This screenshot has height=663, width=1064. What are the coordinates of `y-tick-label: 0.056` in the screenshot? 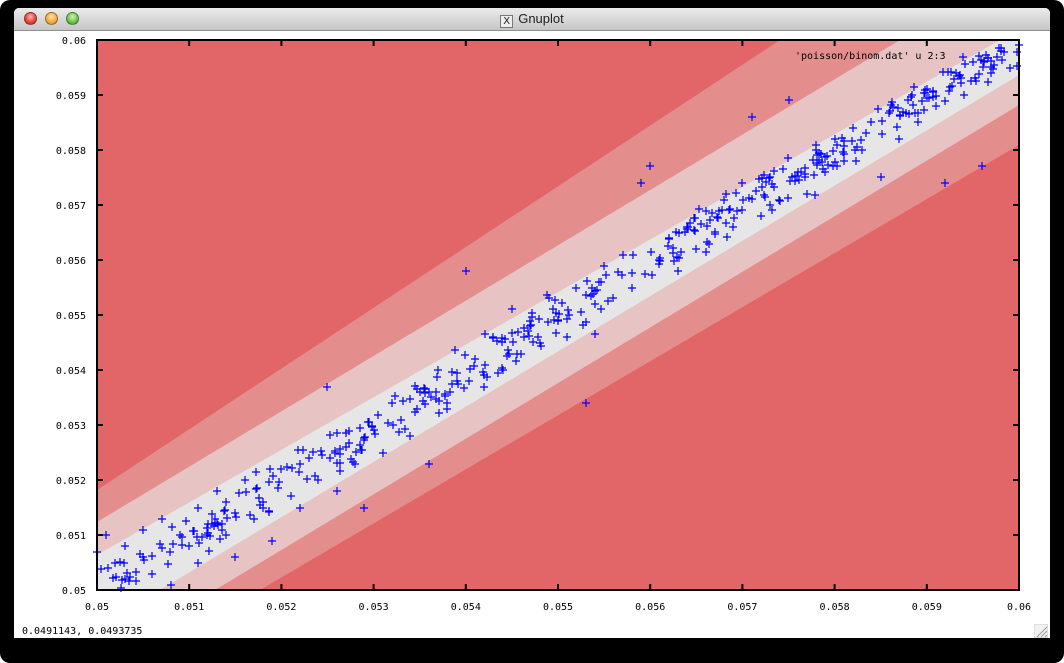 It's located at (71, 261).